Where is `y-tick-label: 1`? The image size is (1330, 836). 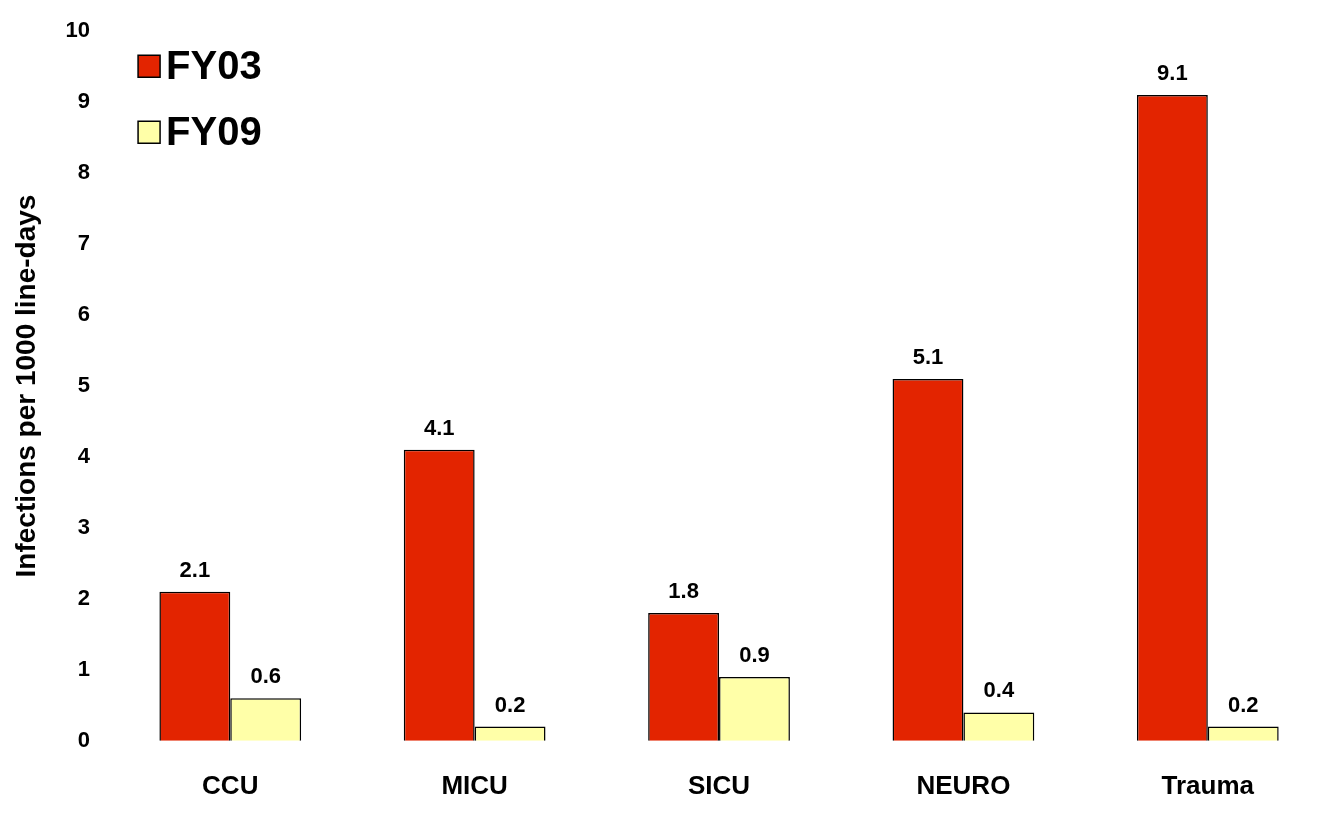 y-tick-label: 1 is located at coordinates (84, 668).